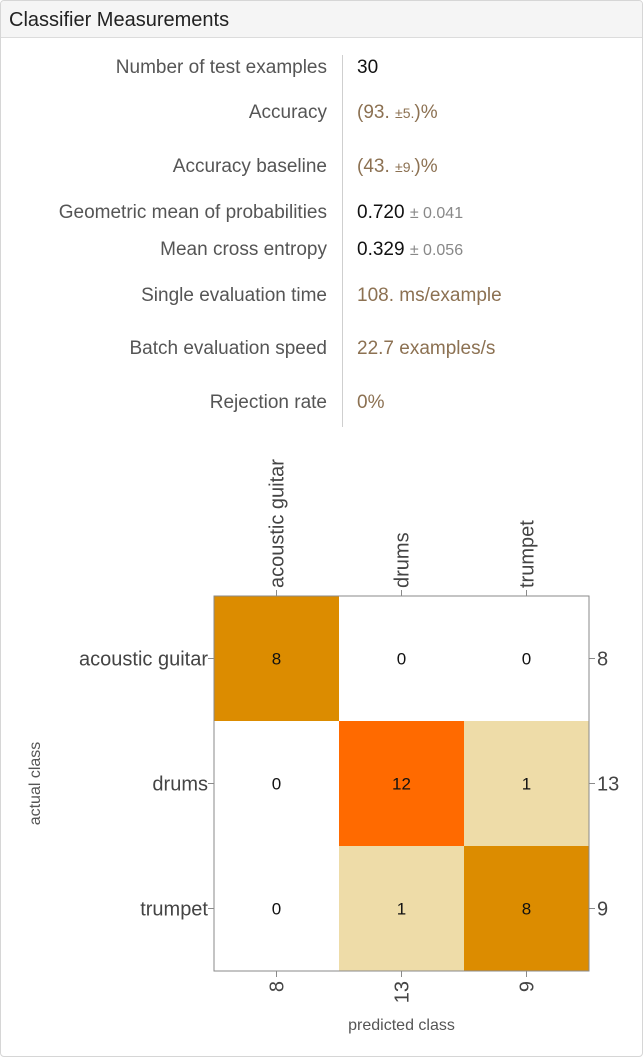 The width and height of the screenshot is (643, 1057). Describe the element at coordinates (403, 560) in the screenshot. I see `column-label-drums: drums` at that location.